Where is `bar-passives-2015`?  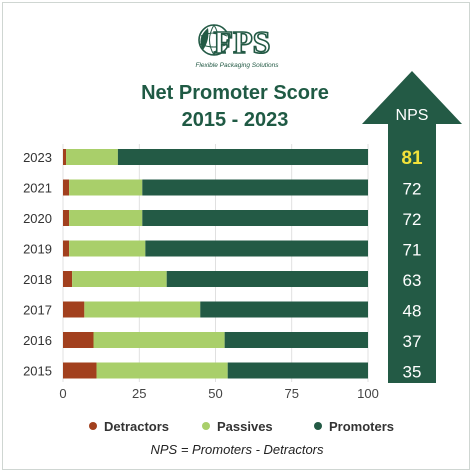 bar-passives-2015 is located at coordinates (162, 370).